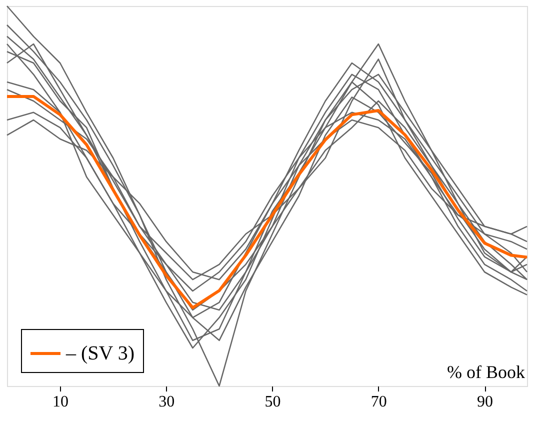 This screenshot has width=539, height=432. Describe the element at coordinates (60, 402) in the screenshot. I see `x-tick-label: 10` at that location.